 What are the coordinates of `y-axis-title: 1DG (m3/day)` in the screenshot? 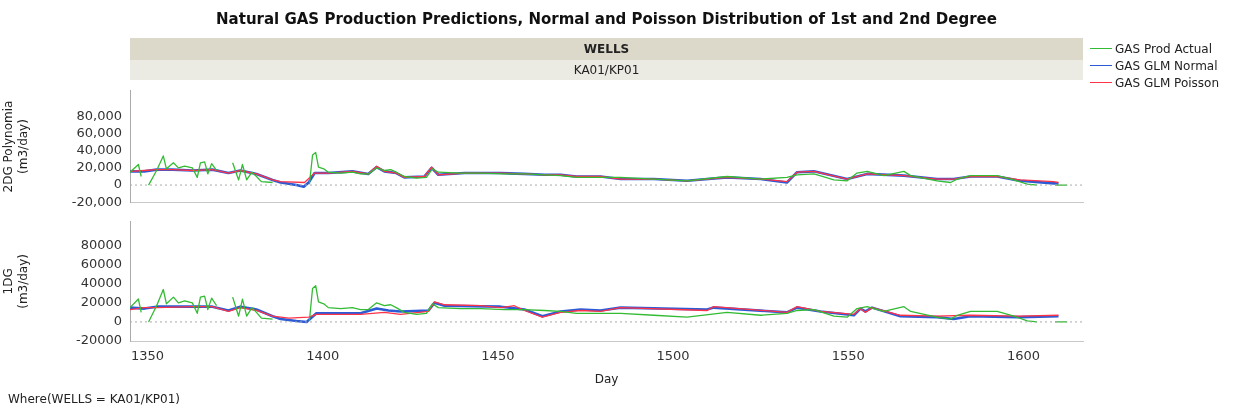 It's located at (15, 281).